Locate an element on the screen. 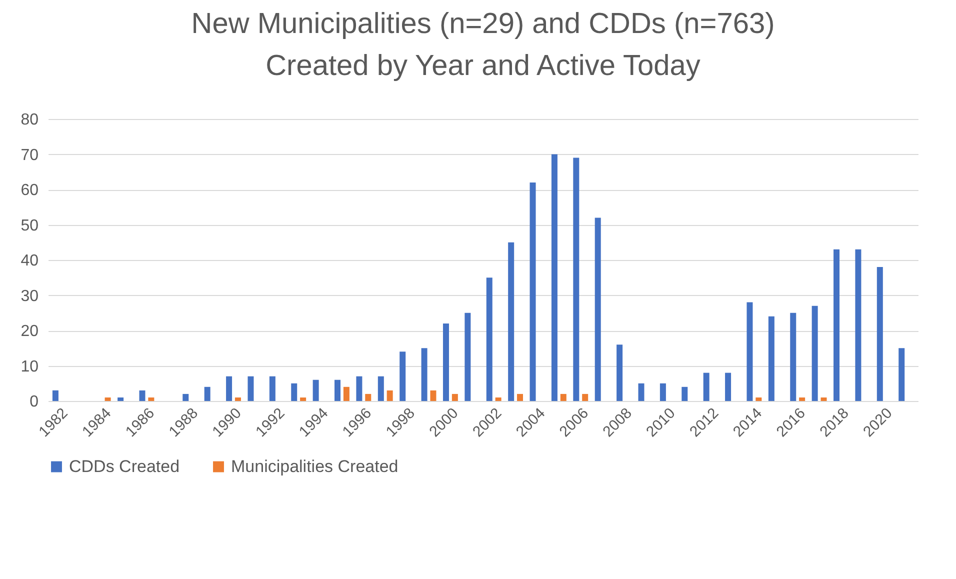 Image resolution: width=956 pixels, height=579 pixels. y-tick-label: 70 is located at coordinates (29, 155).